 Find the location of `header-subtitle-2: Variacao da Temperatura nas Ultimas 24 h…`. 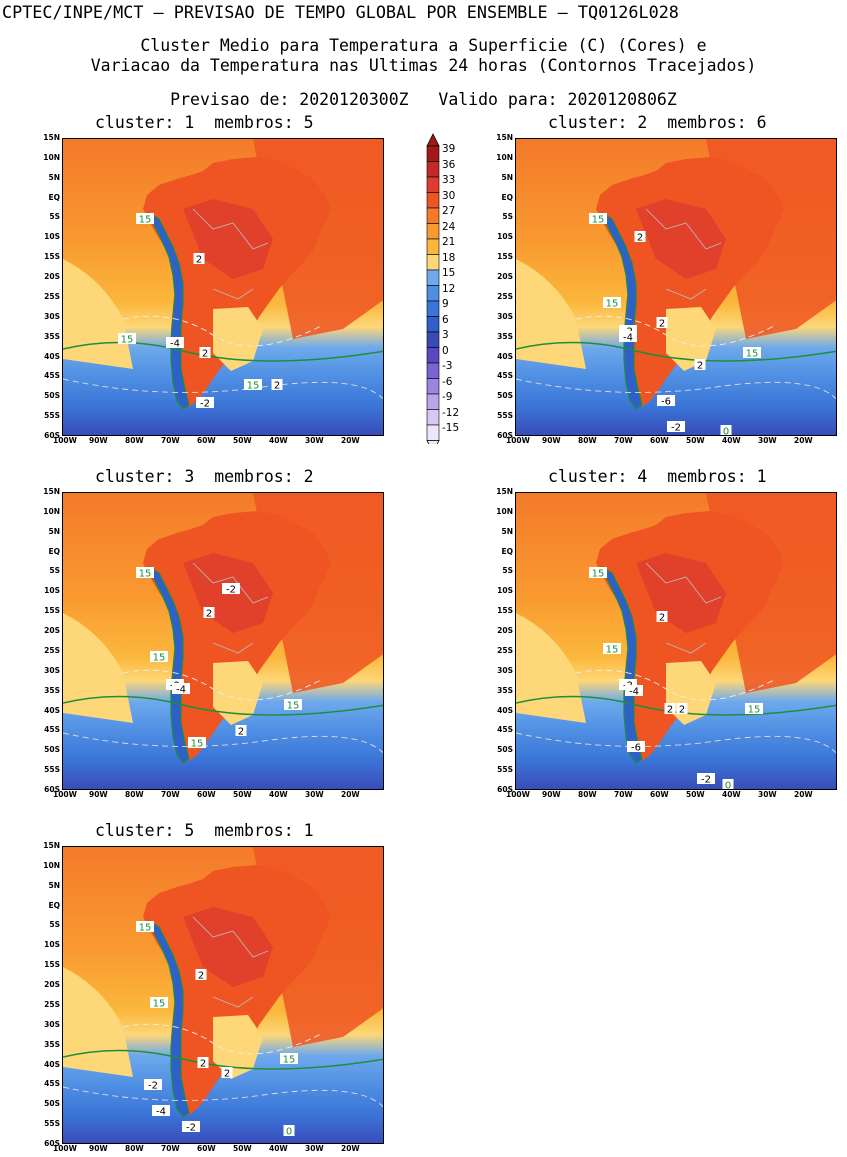

header-subtitle-2: Variacao da Temperatura nas Ultimas 24 h… is located at coordinates (423, 65).